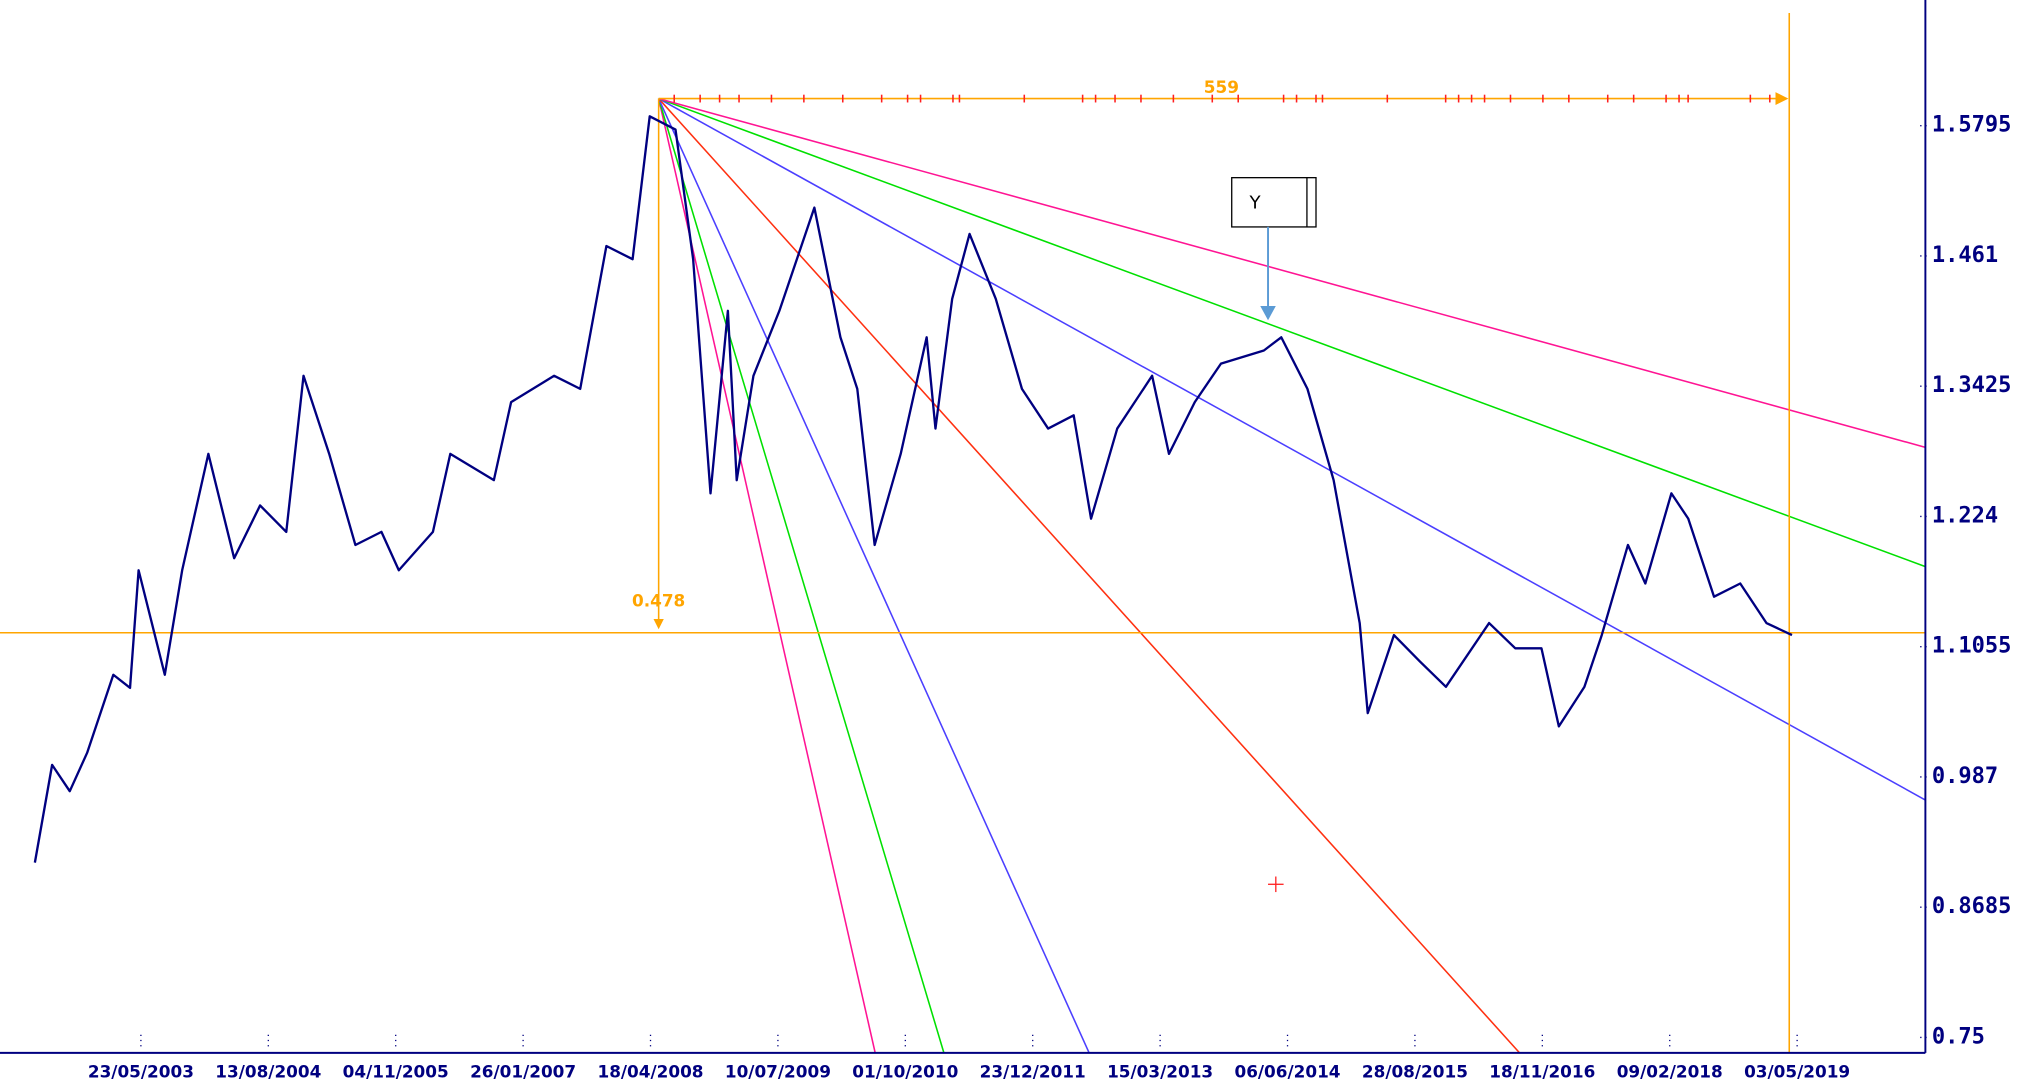  What do you see at coordinates (1972, 646) in the screenshot?
I see `y-tick-label: 1.1055` at bounding box center [1972, 646].